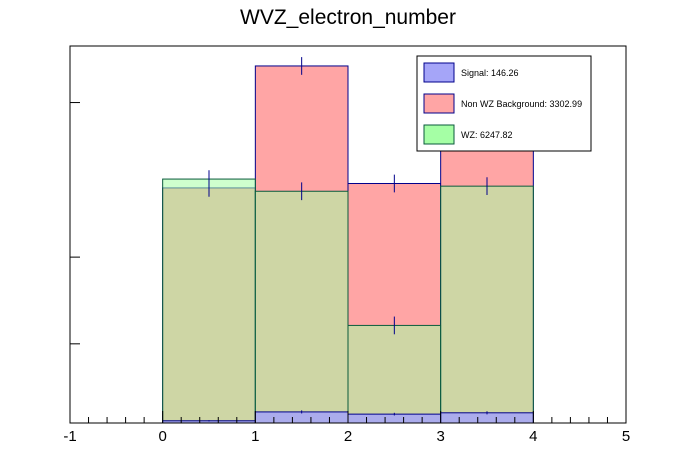 The height and width of the screenshot is (472, 696). What do you see at coordinates (439, 103) in the screenshot?
I see `legend-swatch-non-wz-background` at bounding box center [439, 103].